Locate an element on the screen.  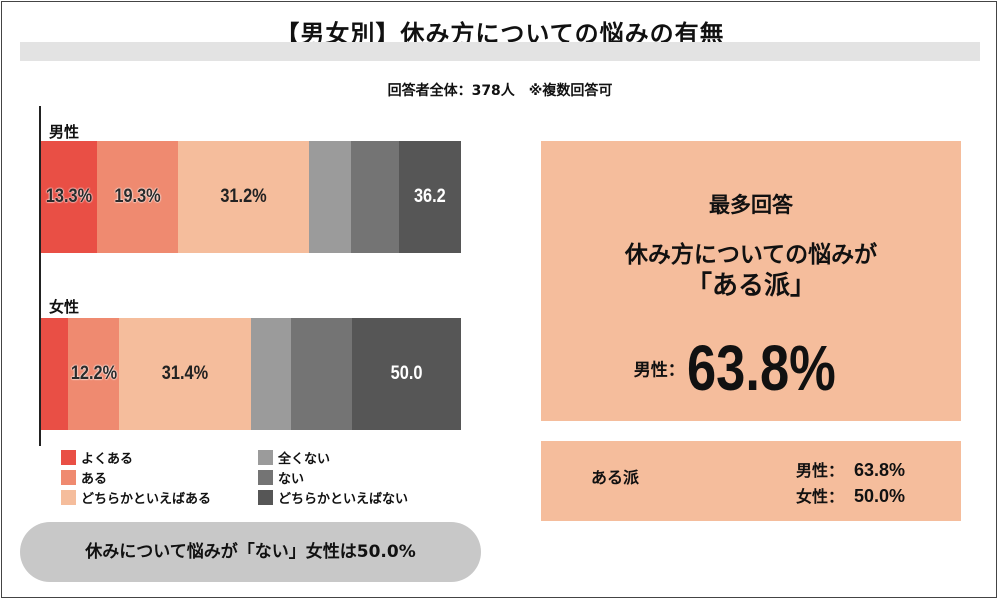
legend-item-5: どちらかといえばない is located at coordinates (333, 497).